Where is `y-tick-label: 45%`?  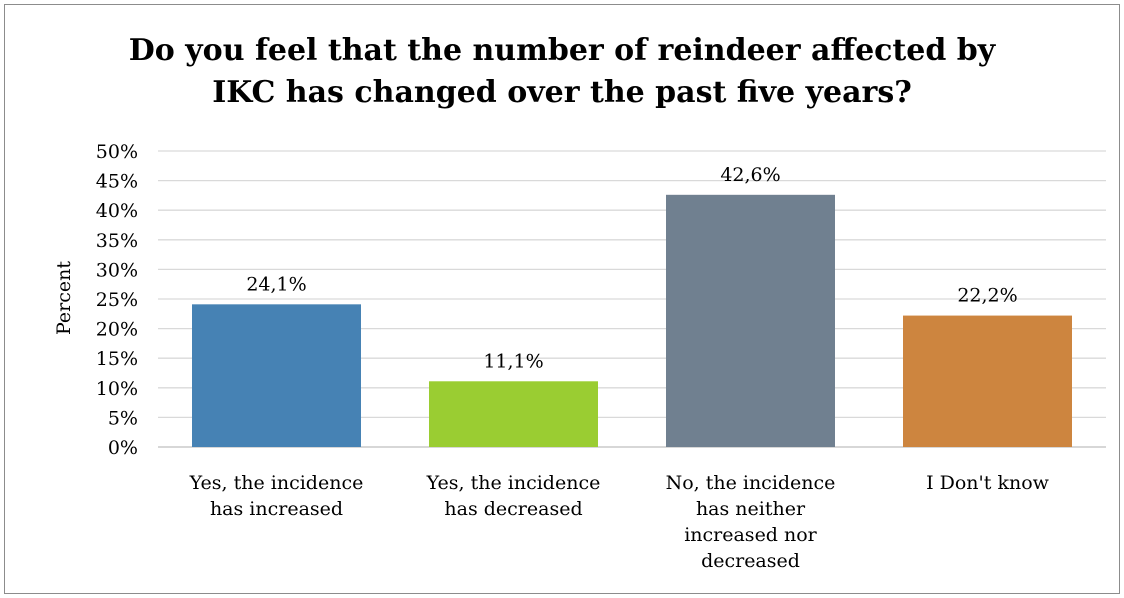
y-tick-label: 45% is located at coordinates (117, 182).